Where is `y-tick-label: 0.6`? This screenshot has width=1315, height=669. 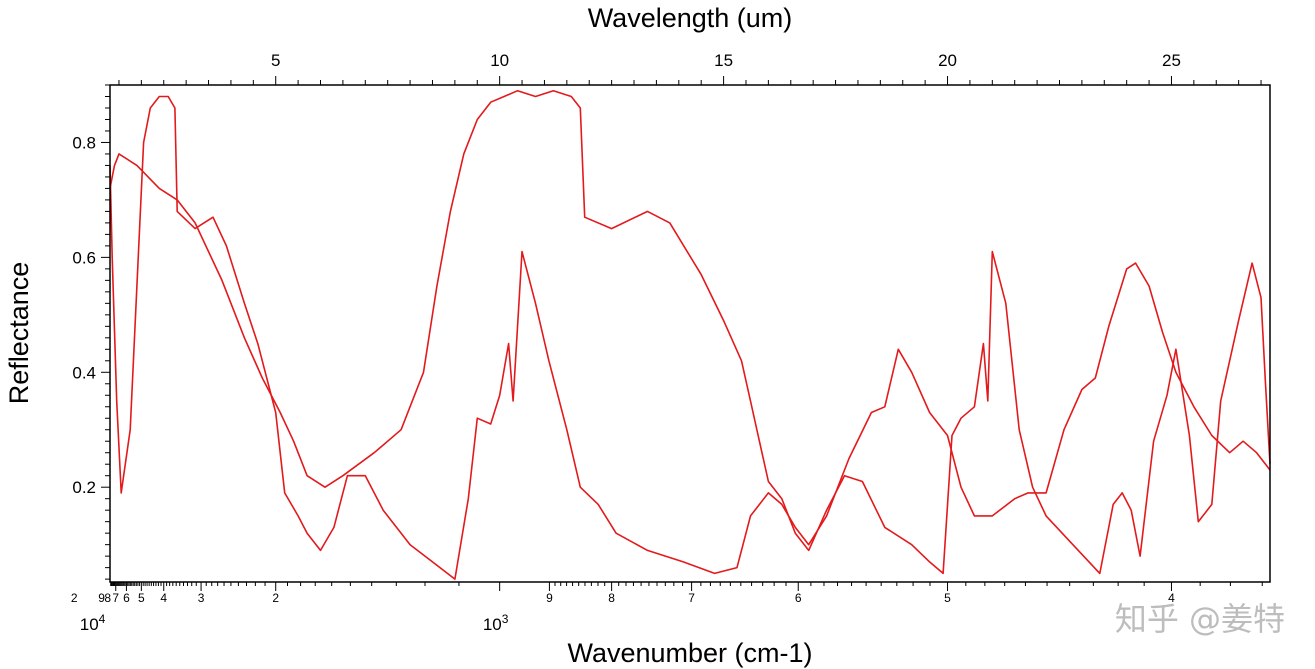 y-tick-label: 0.6 is located at coordinates (84, 257).